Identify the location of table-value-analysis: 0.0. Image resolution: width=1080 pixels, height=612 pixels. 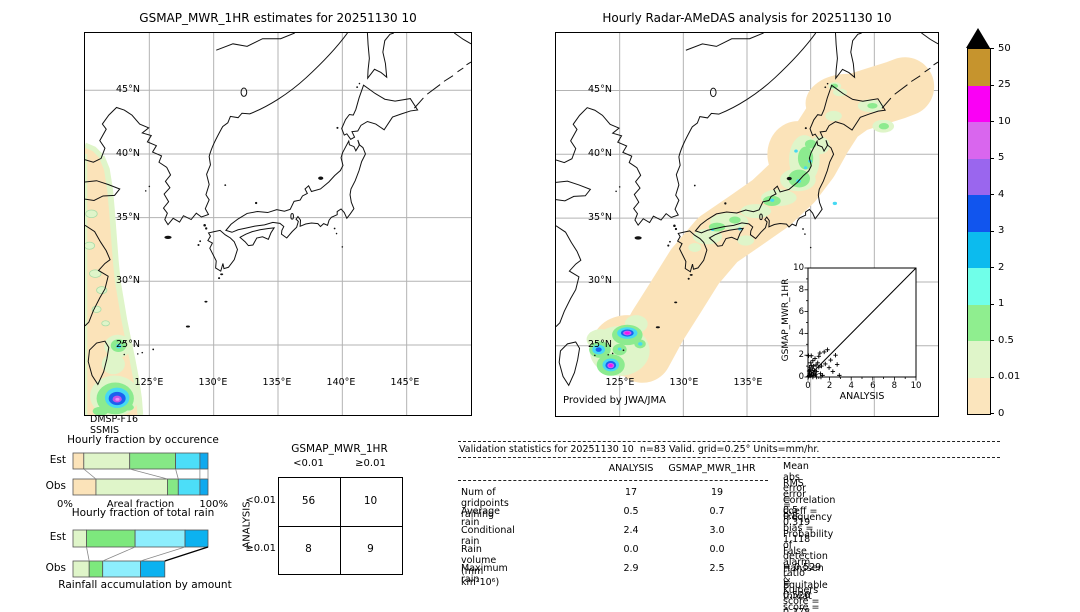
(631, 549).